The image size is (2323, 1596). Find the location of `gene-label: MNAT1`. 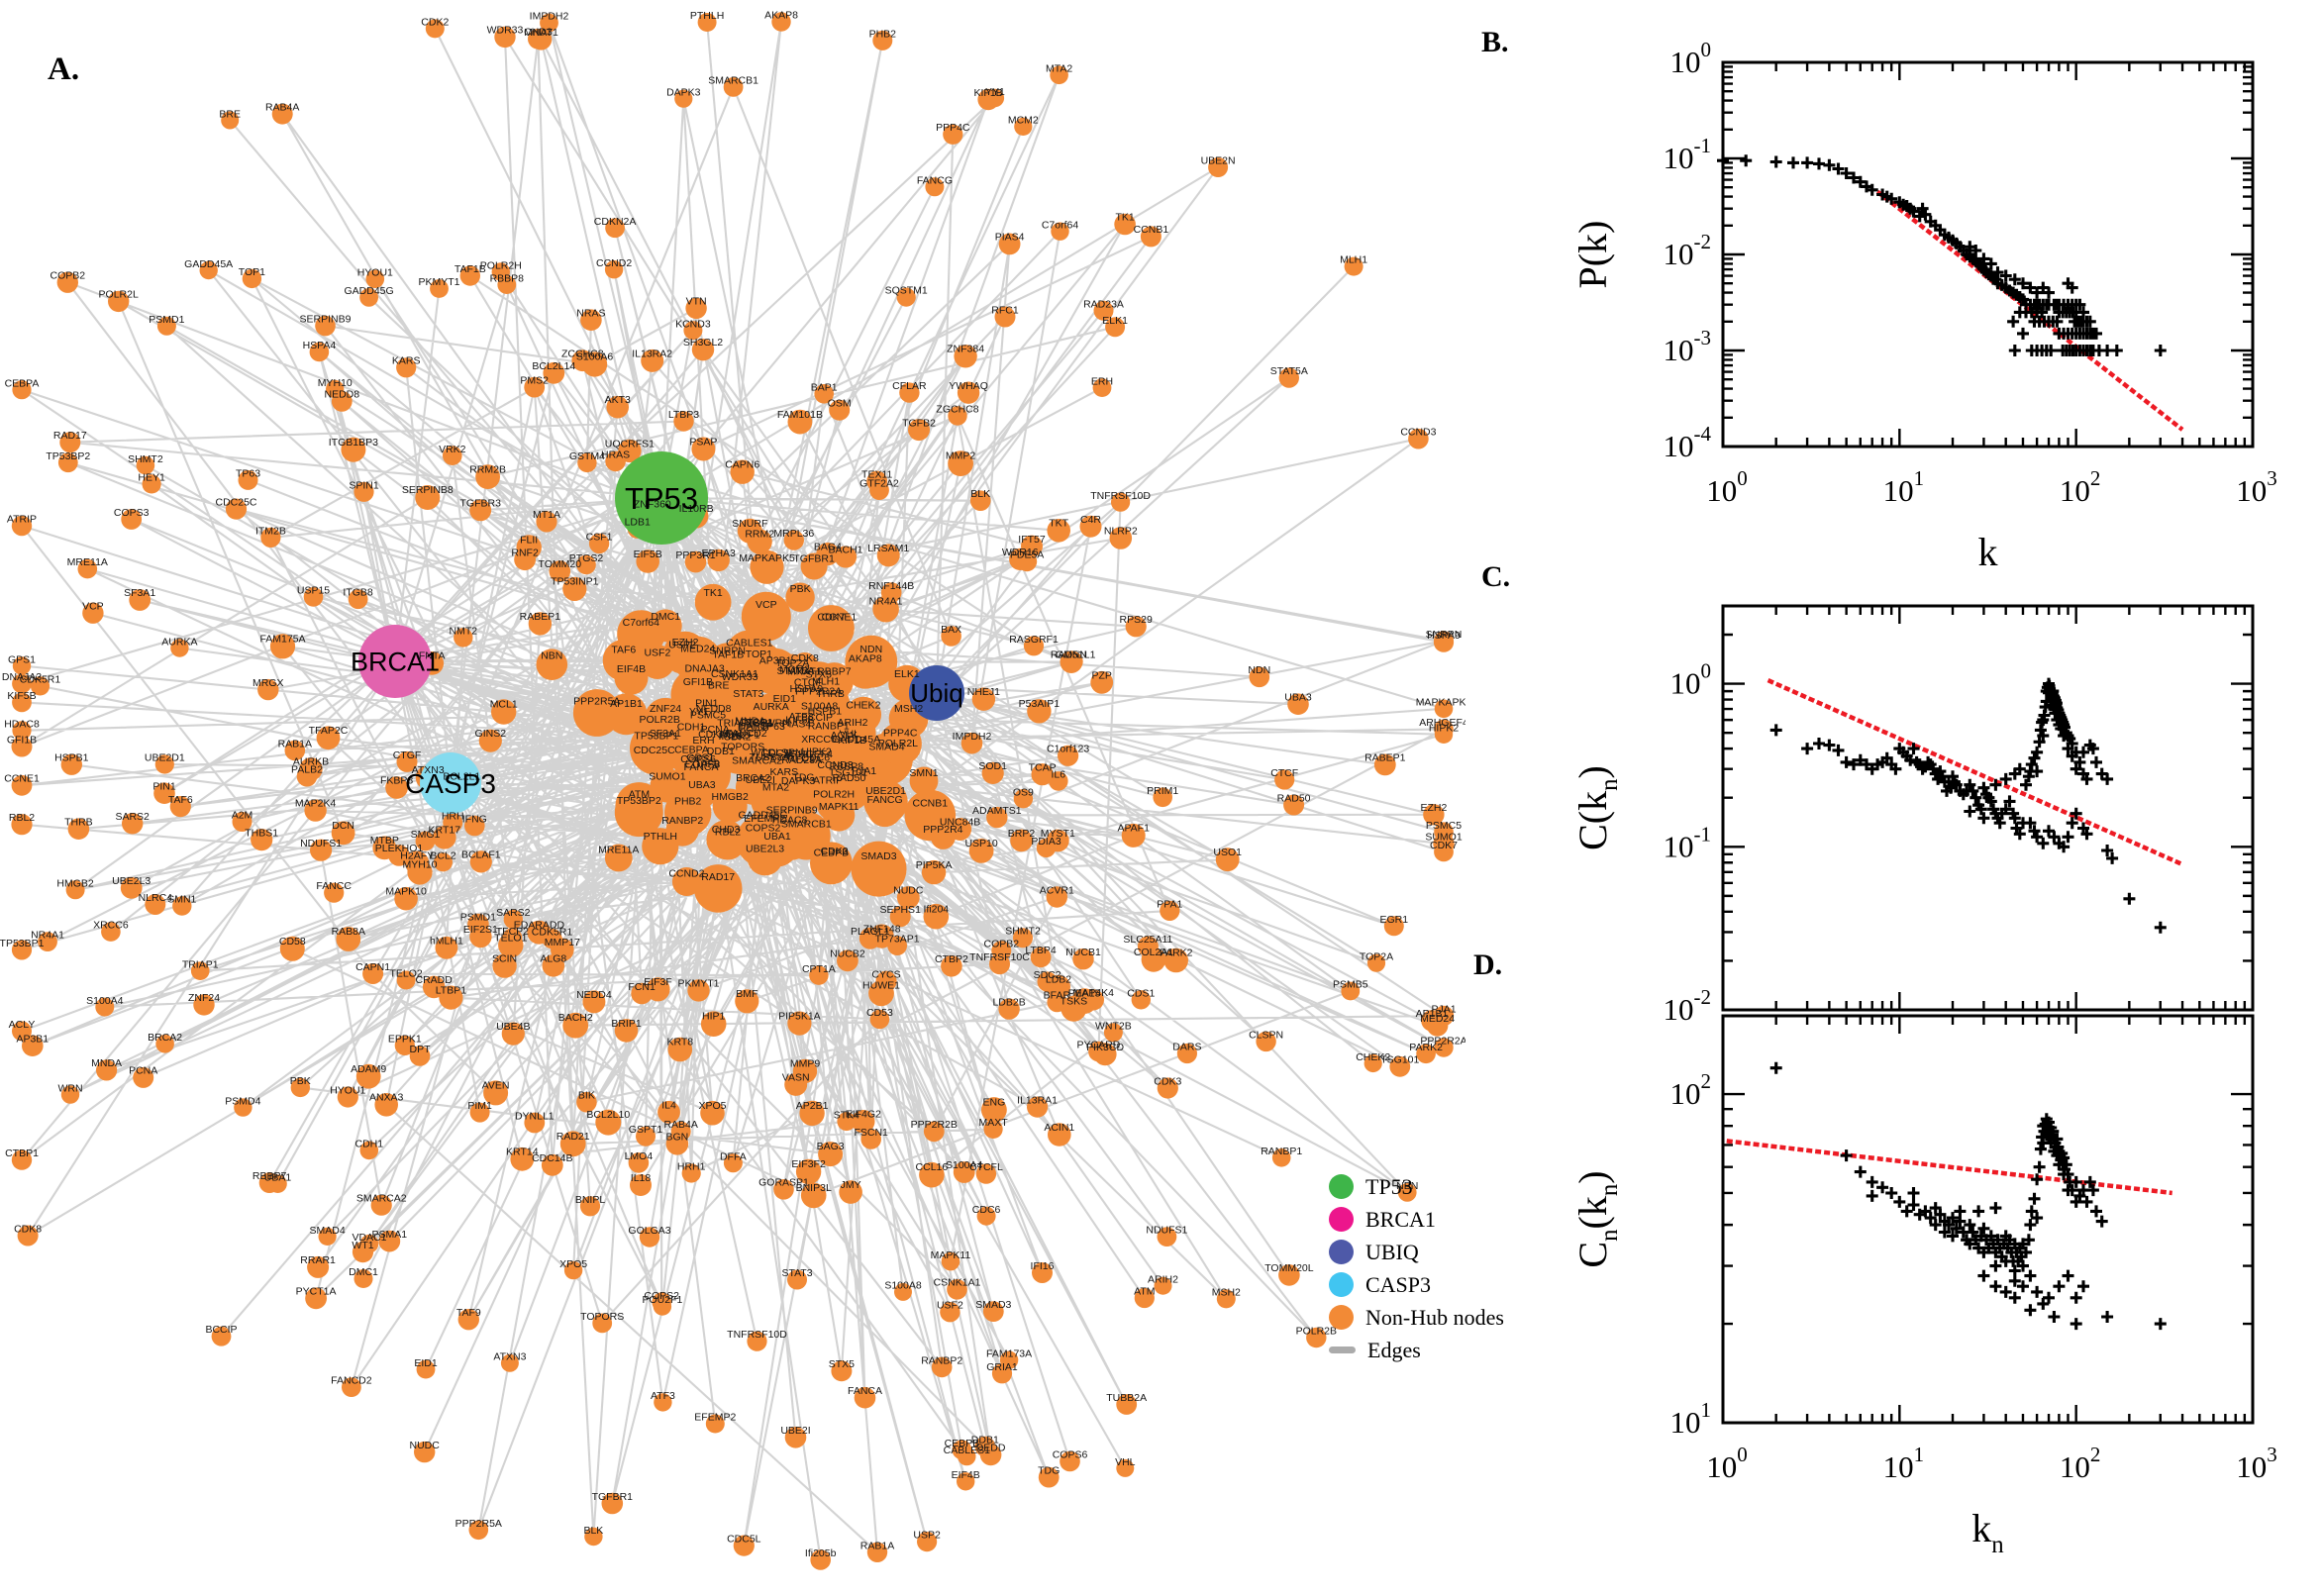

gene-label: MNAT1 is located at coordinates (804, 671).